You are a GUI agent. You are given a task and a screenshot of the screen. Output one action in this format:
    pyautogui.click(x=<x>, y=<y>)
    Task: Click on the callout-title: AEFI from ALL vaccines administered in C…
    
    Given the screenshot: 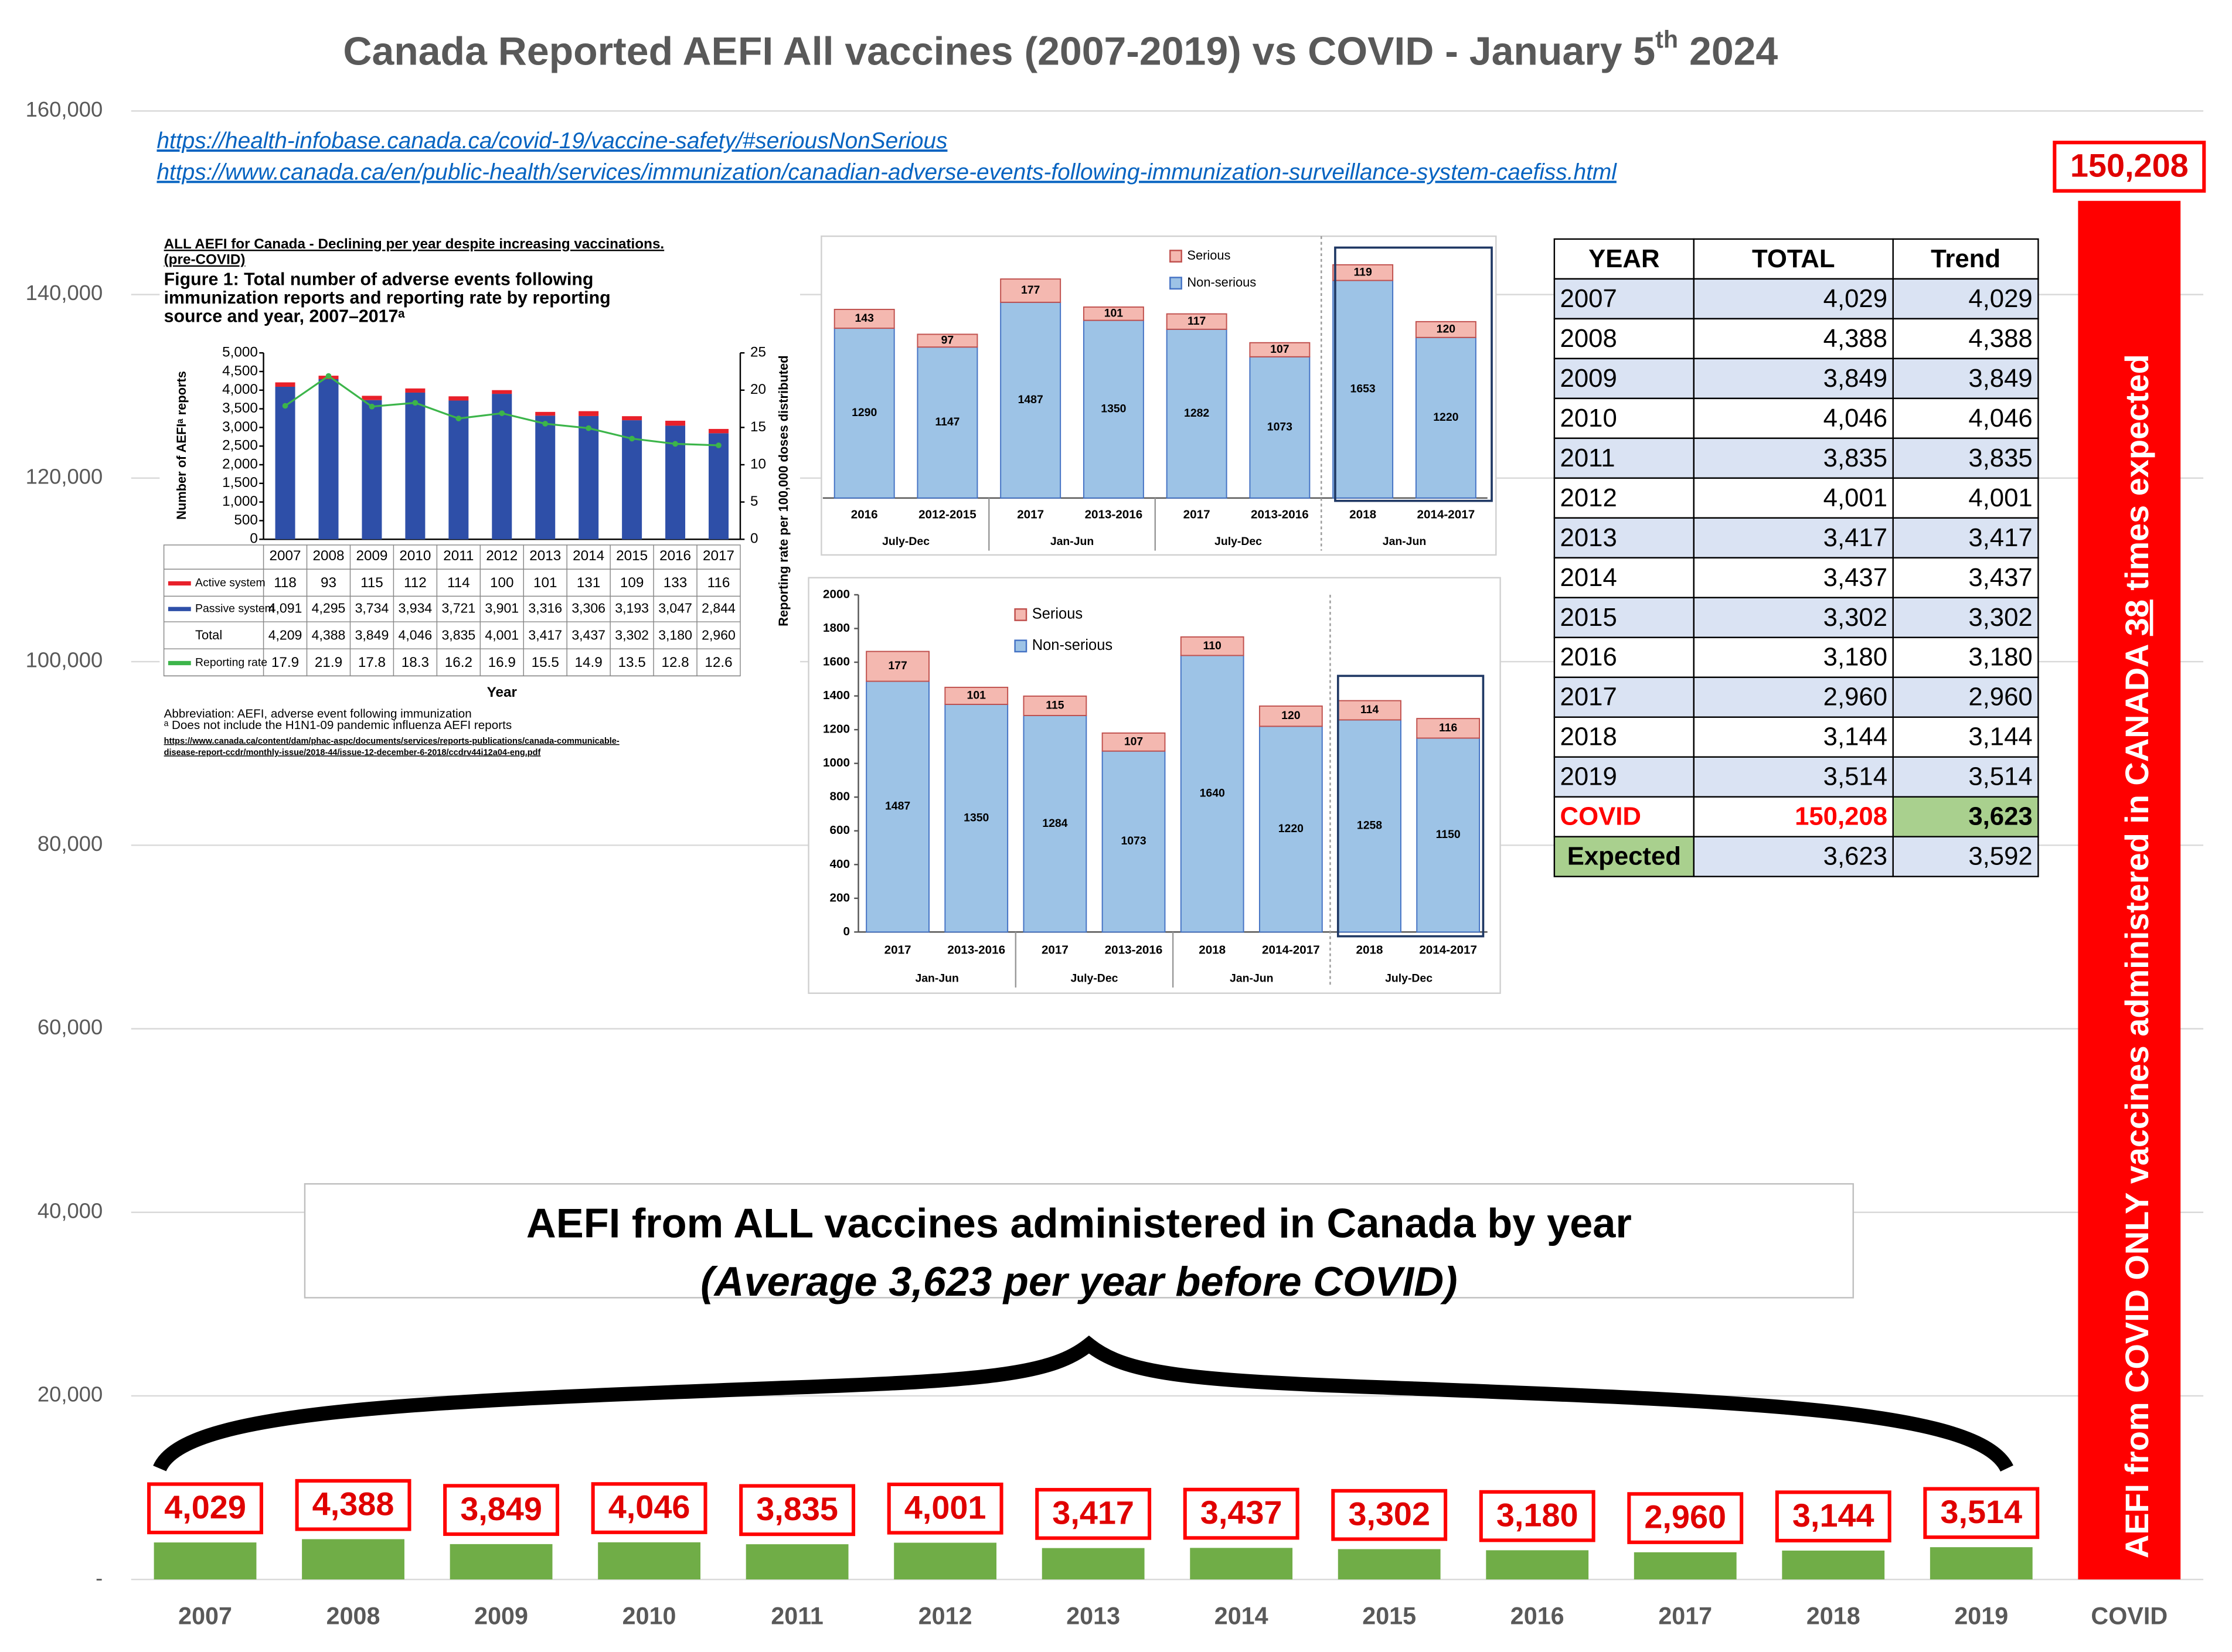 What is the action you would take?
    pyautogui.click(x=1079, y=1223)
    